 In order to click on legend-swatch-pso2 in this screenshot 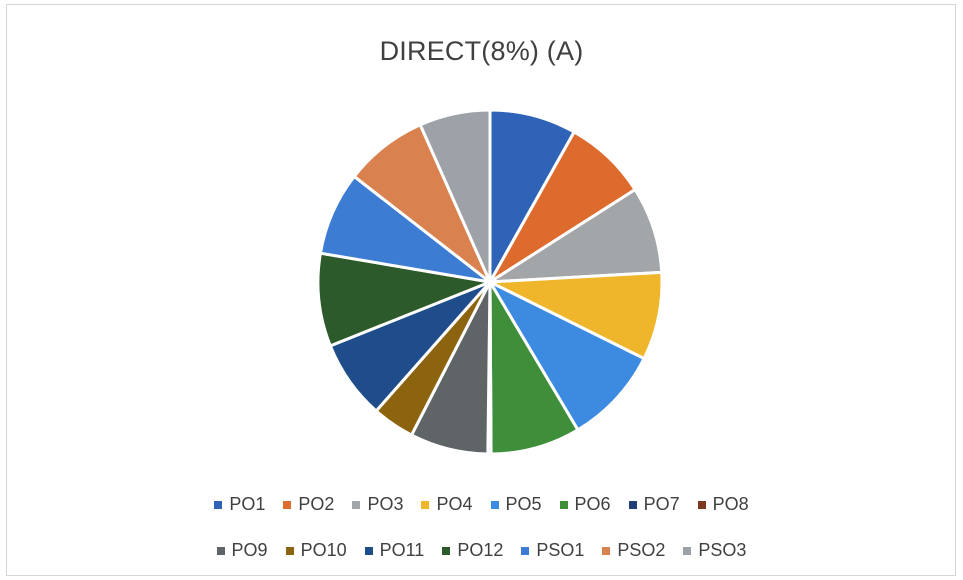, I will do `click(606, 550)`.